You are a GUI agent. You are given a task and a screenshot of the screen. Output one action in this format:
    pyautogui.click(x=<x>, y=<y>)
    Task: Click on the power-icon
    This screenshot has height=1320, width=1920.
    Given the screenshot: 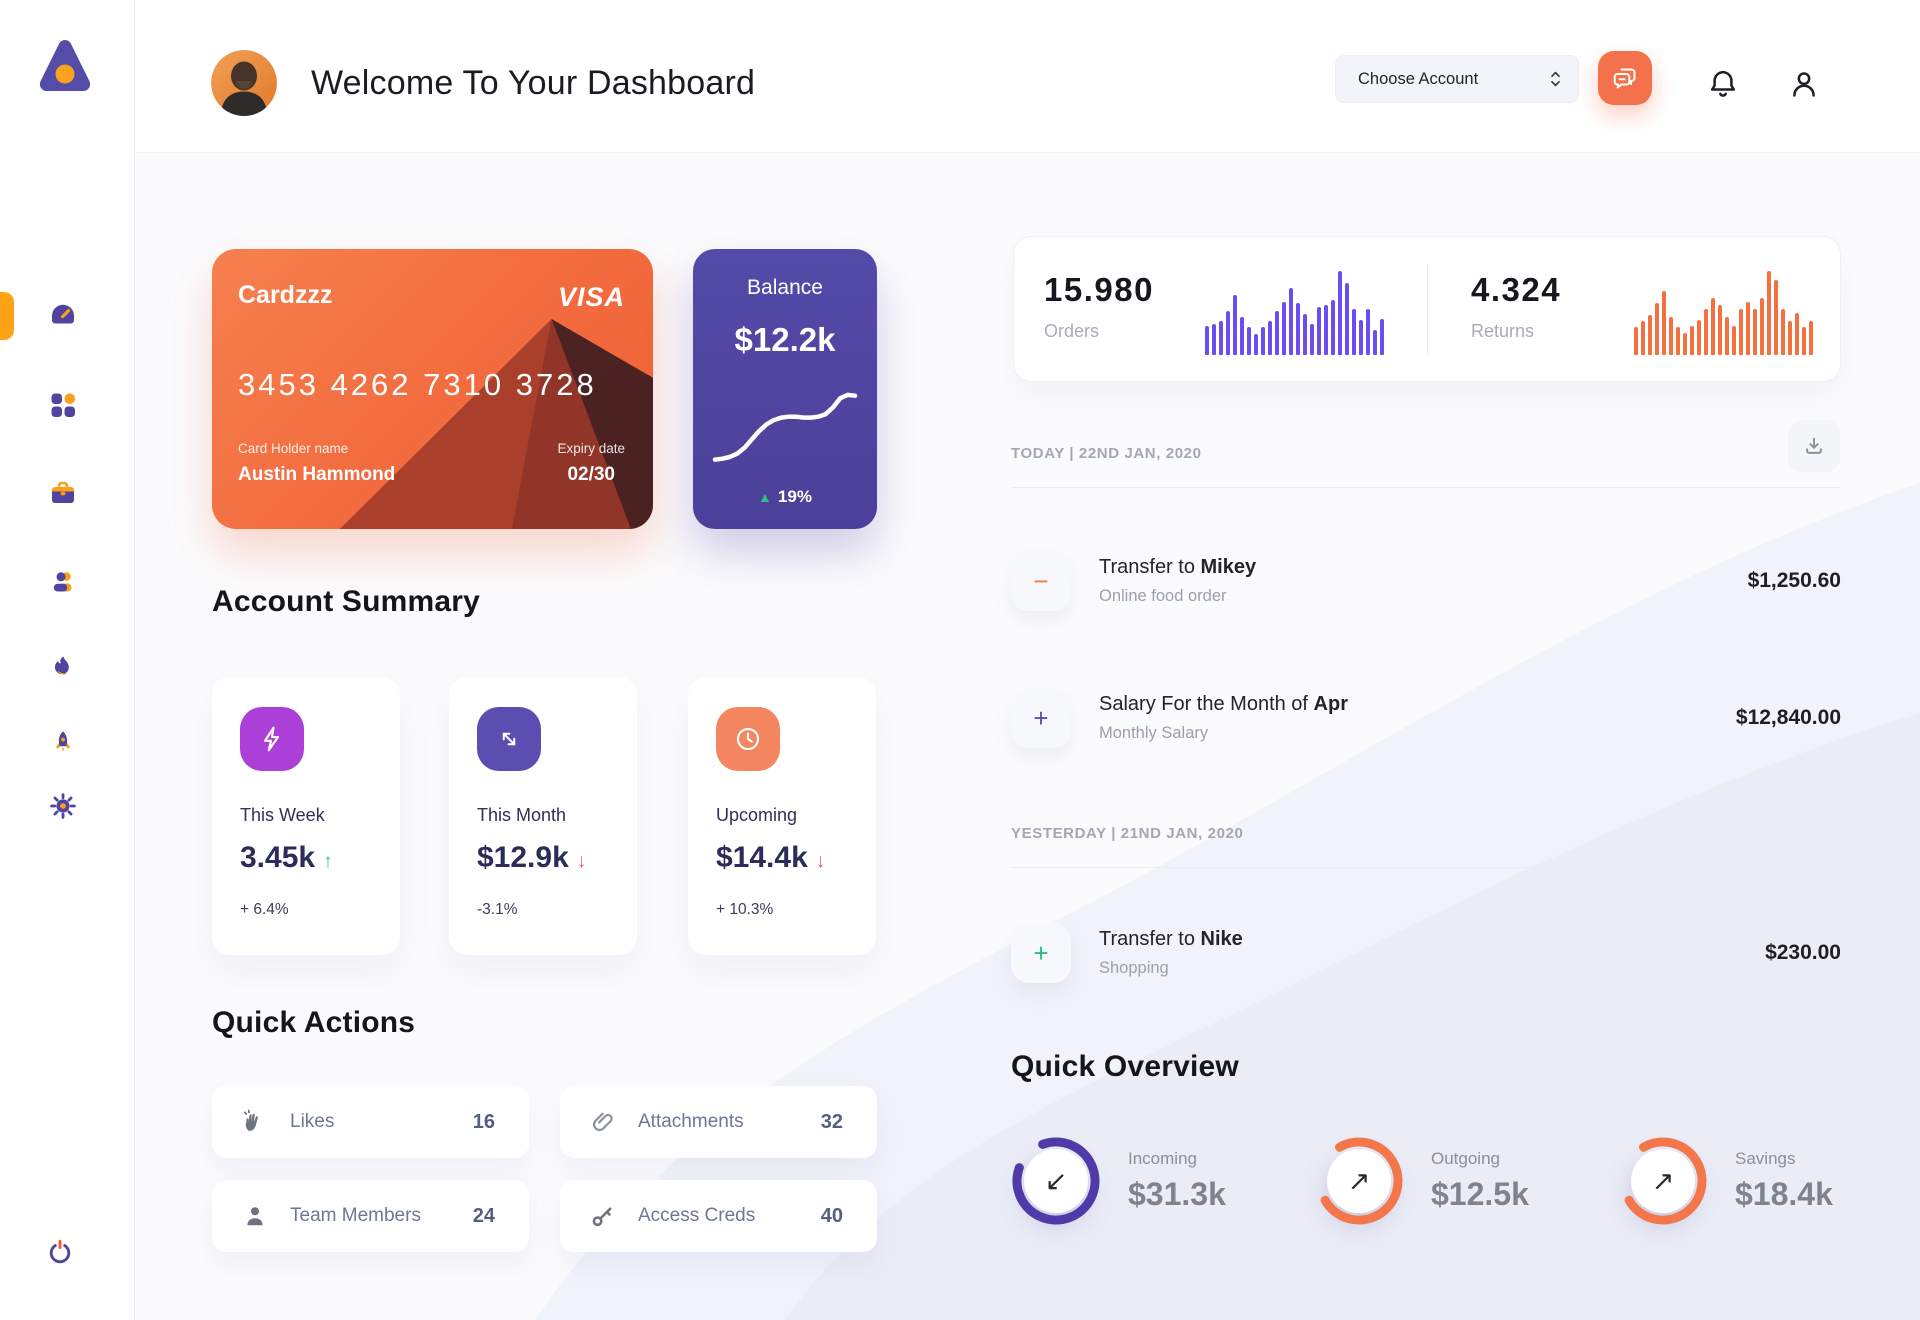 What is the action you would take?
    pyautogui.click(x=60, y=1251)
    